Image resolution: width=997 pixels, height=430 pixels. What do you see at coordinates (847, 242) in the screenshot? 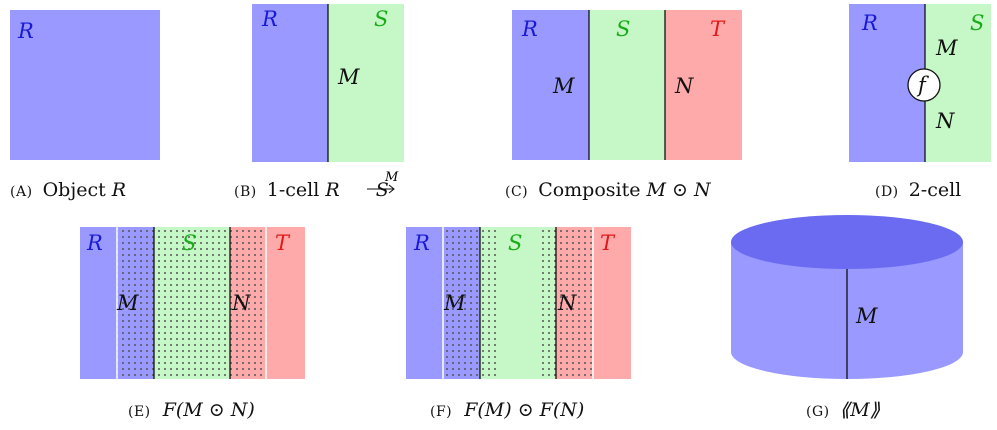
I see `cylinder-top` at bounding box center [847, 242].